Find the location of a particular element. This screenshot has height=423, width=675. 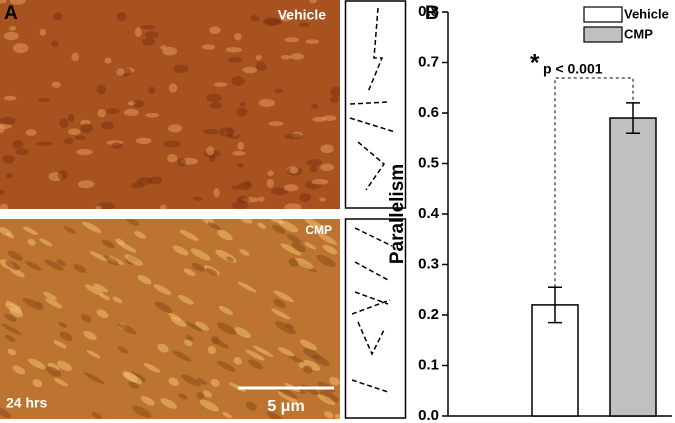

legend-label: CMP is located at coordinates (638, 33).